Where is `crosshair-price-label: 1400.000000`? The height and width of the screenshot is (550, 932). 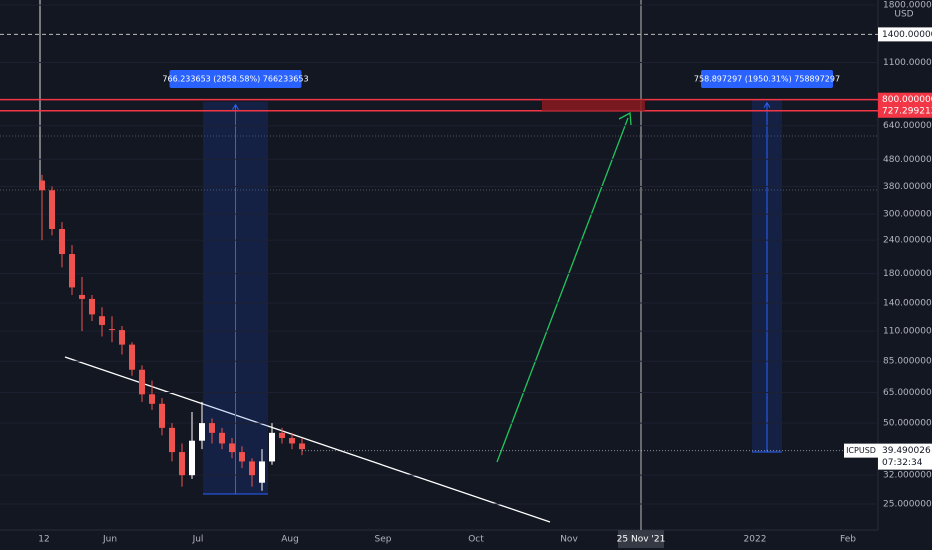 crosshair-price-label: 1400.000000 is located at coordinates (907, 35).